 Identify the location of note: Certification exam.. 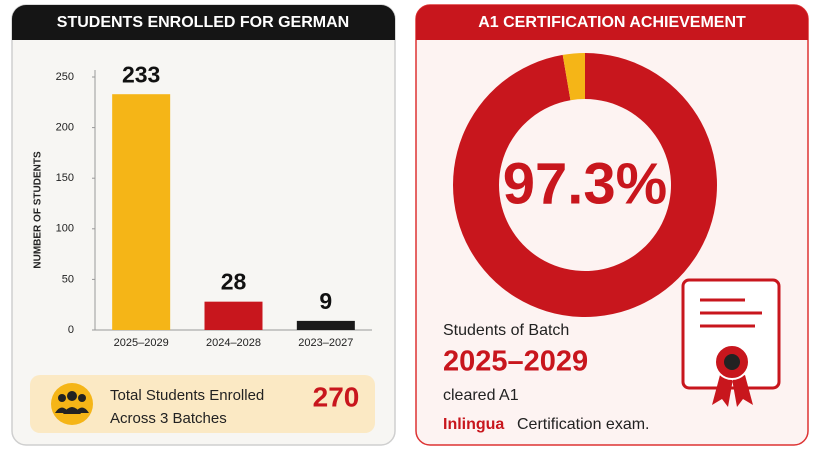
(583, 424).